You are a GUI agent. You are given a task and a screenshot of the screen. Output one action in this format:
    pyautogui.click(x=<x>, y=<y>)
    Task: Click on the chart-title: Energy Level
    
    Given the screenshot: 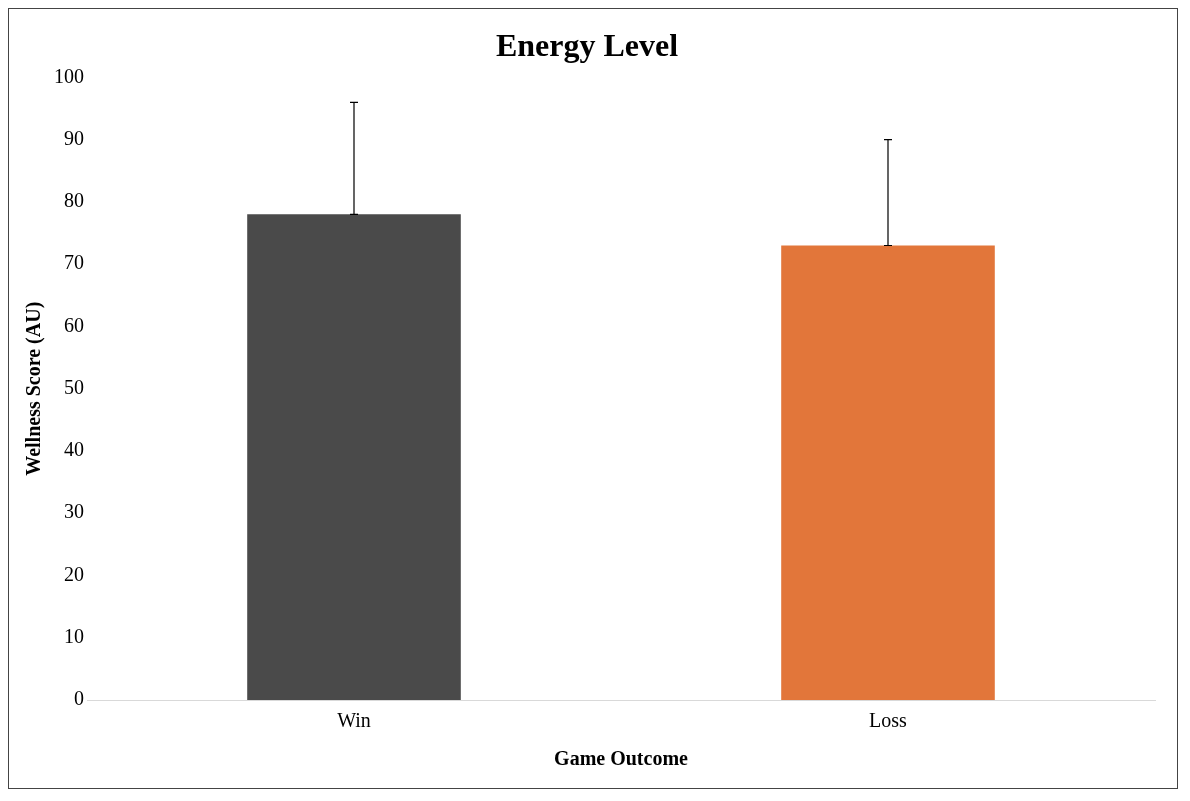 What is the action you would take?
    pyautogui.click(x=587, y=45)
    